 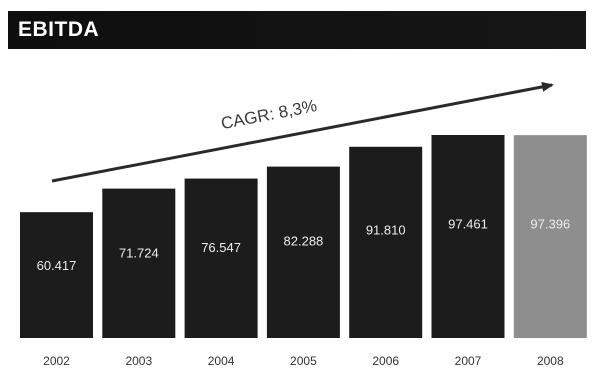 What do you see at coordinates (297, 30) in the screenshot?
I see `chart-title-band: EBITDA` at bounding box center [297, 30].